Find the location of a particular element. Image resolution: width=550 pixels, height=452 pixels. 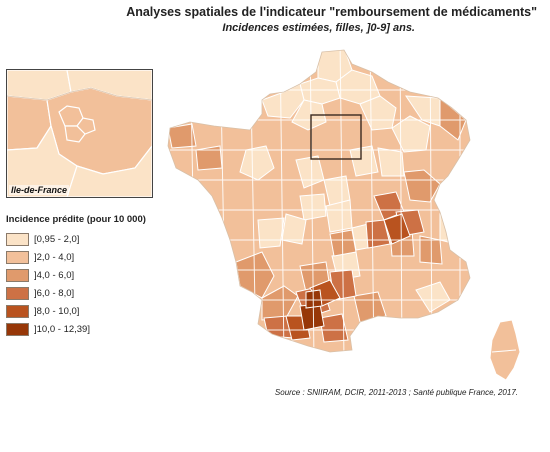

legend-item-2: ]2,0 - 4,0] is located at coordinates (40, 257).